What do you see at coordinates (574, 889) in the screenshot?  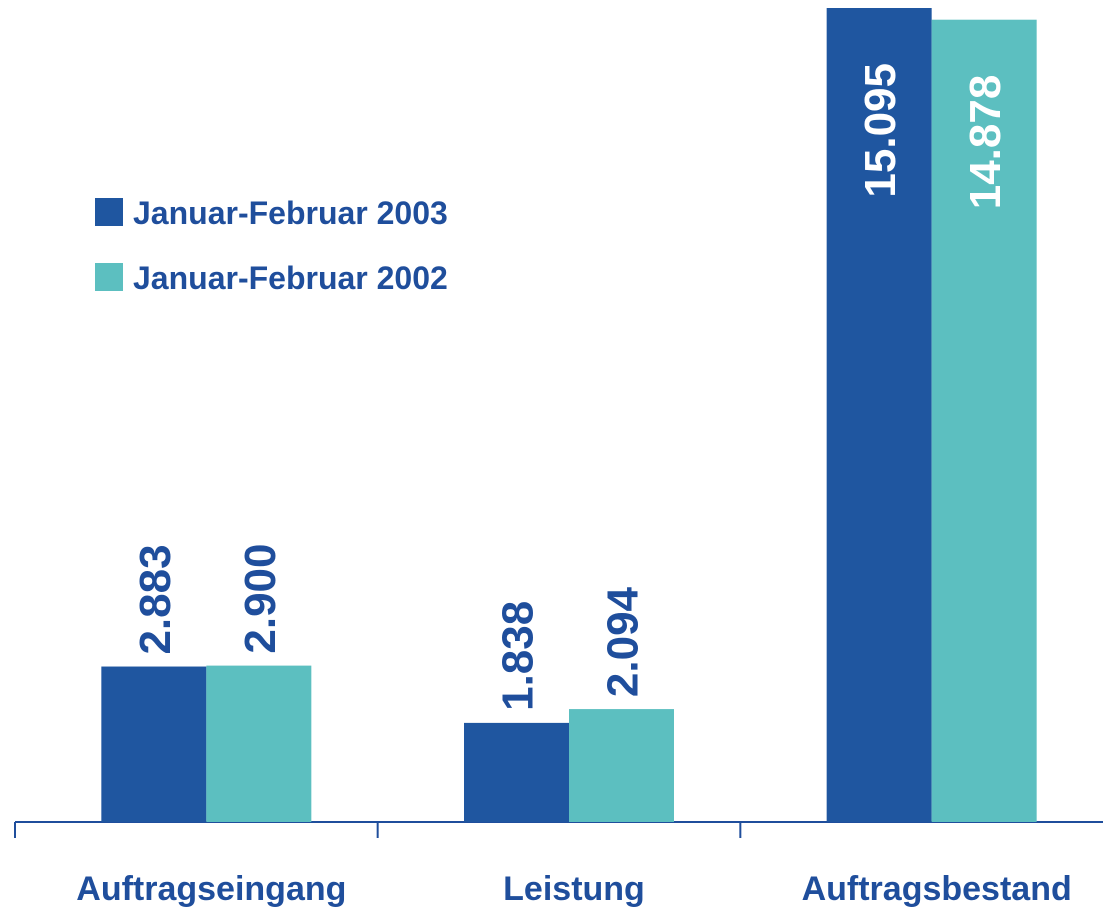 I see `x-tick-label: Leistung` at bounding box center [574, 889].